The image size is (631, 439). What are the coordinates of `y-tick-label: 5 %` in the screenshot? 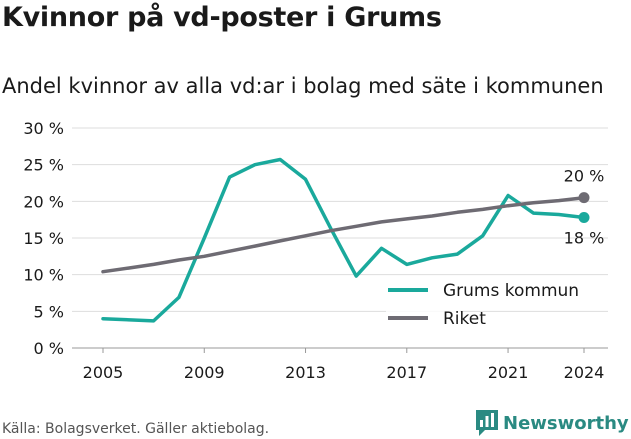 It's located at (49, 311).